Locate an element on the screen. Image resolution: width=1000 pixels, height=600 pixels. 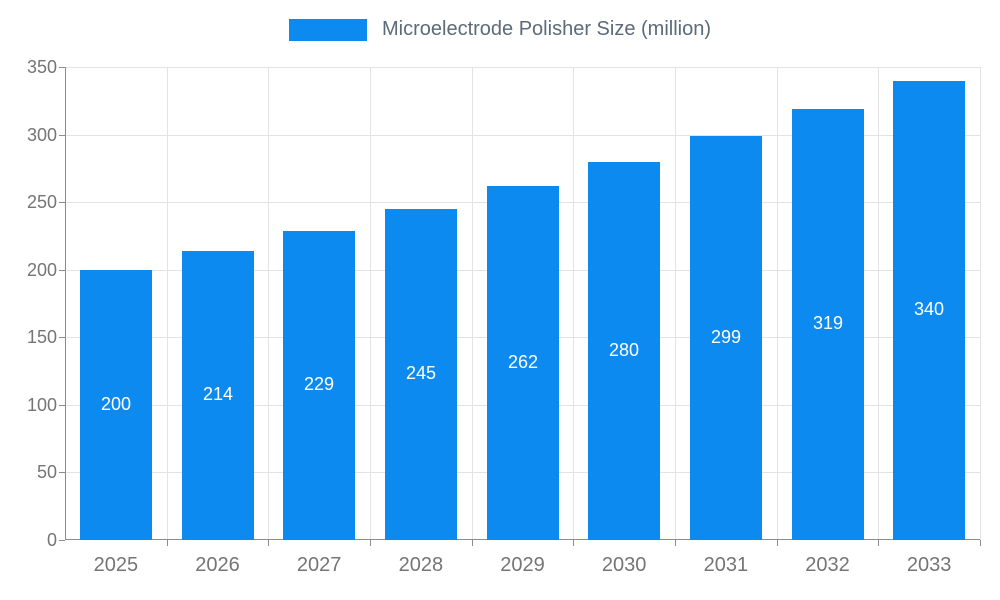
x-axis-label: 2030 is located at coordinates (624, 565).